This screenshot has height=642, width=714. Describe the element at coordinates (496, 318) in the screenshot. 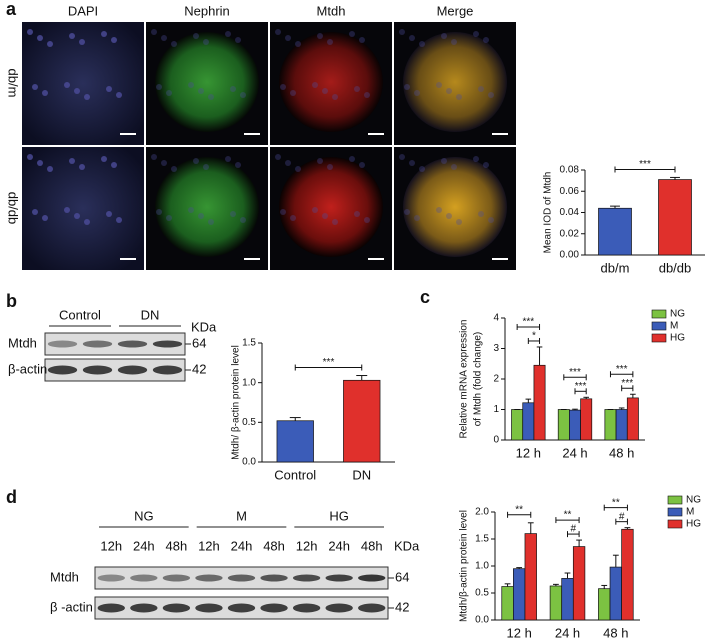

I see `y-tick-label: 4` at that location.